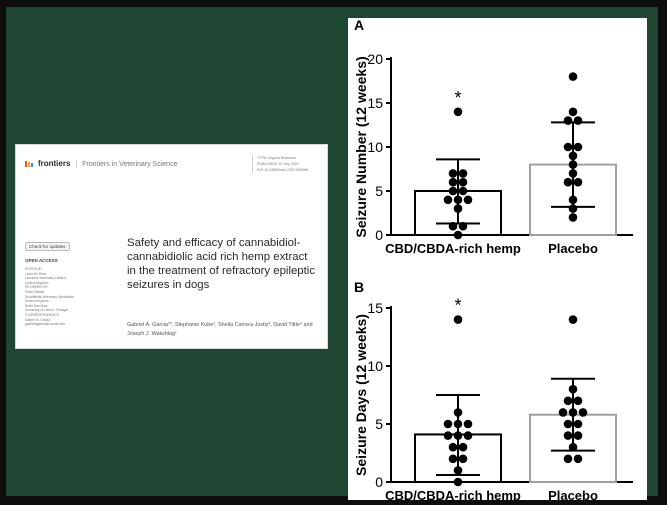 Image resolution: width=667 pixels, height=505 pixels. What do you see at coordinates (361, 395) in the screenshot?
I see `y-axis-title: Seizure Days (12 weeks)` at bounding box center [361, 395].